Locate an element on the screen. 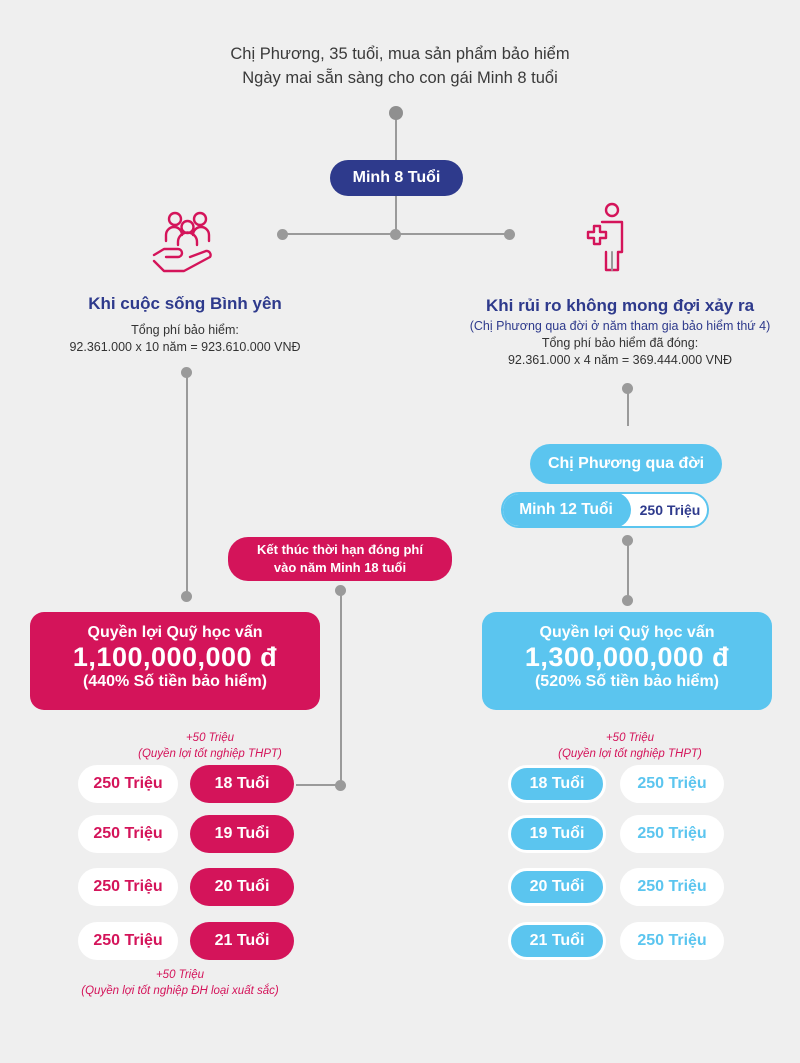  left-row-age: 19 Tuổi is located at coordinates (242, 834).